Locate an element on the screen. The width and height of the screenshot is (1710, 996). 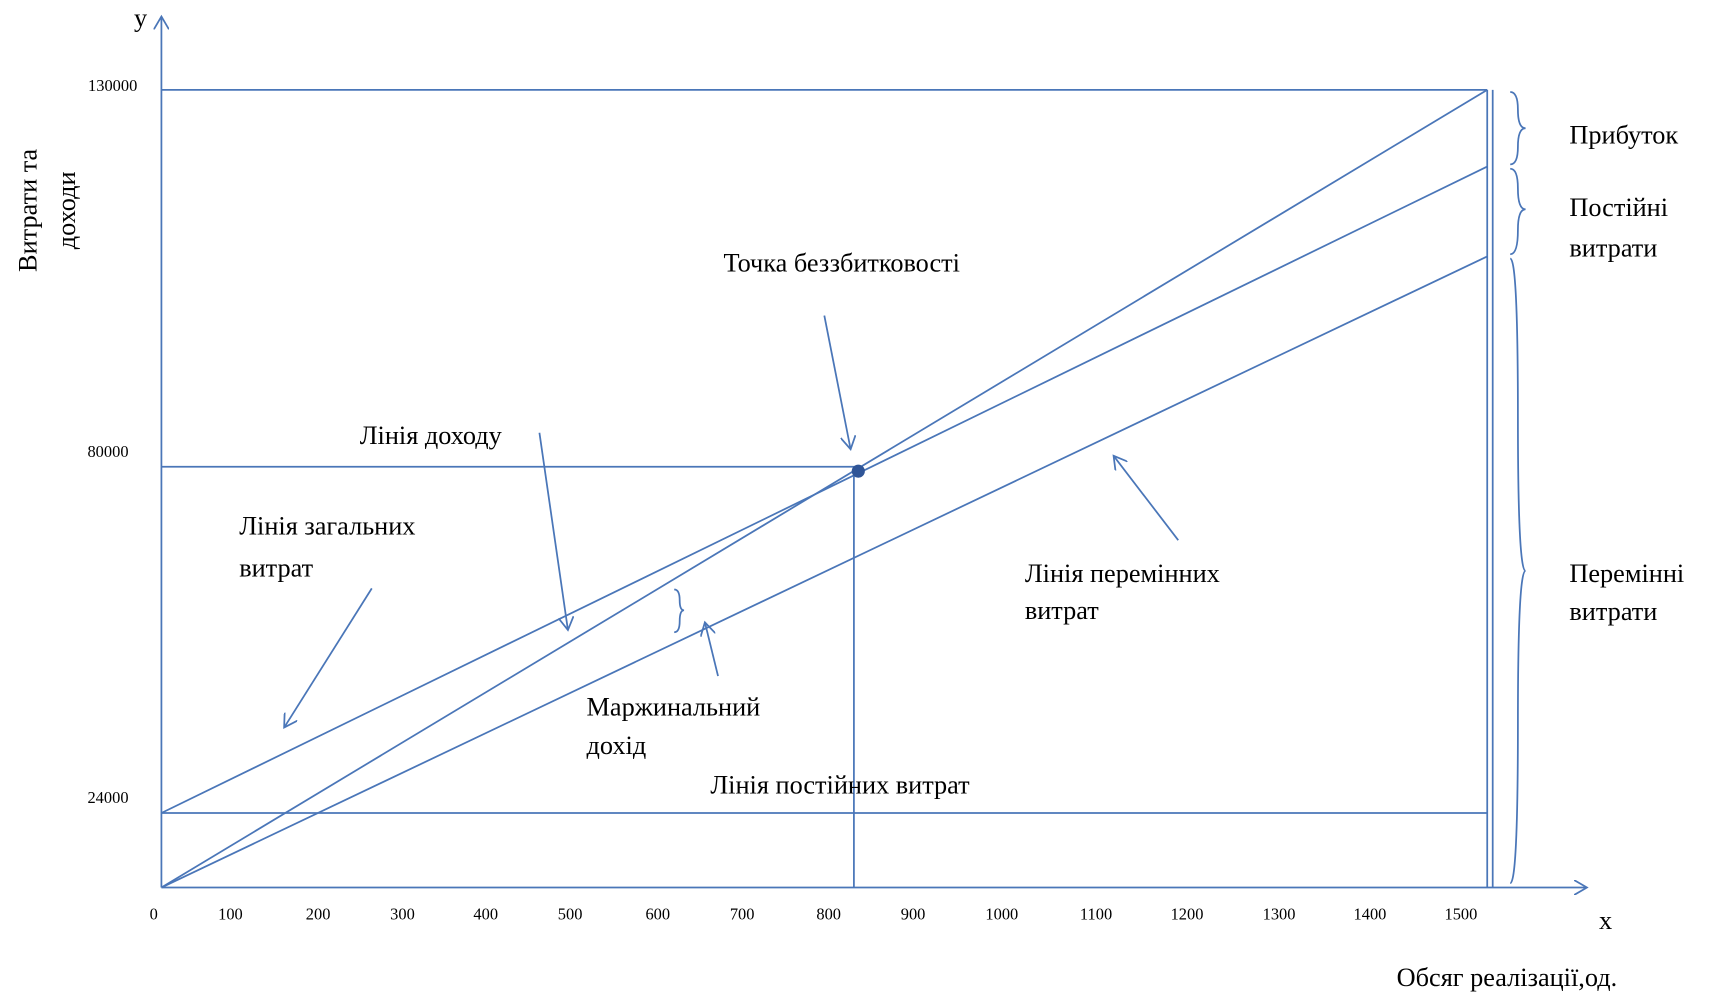
small-brace is located at coordinates (679, 611).